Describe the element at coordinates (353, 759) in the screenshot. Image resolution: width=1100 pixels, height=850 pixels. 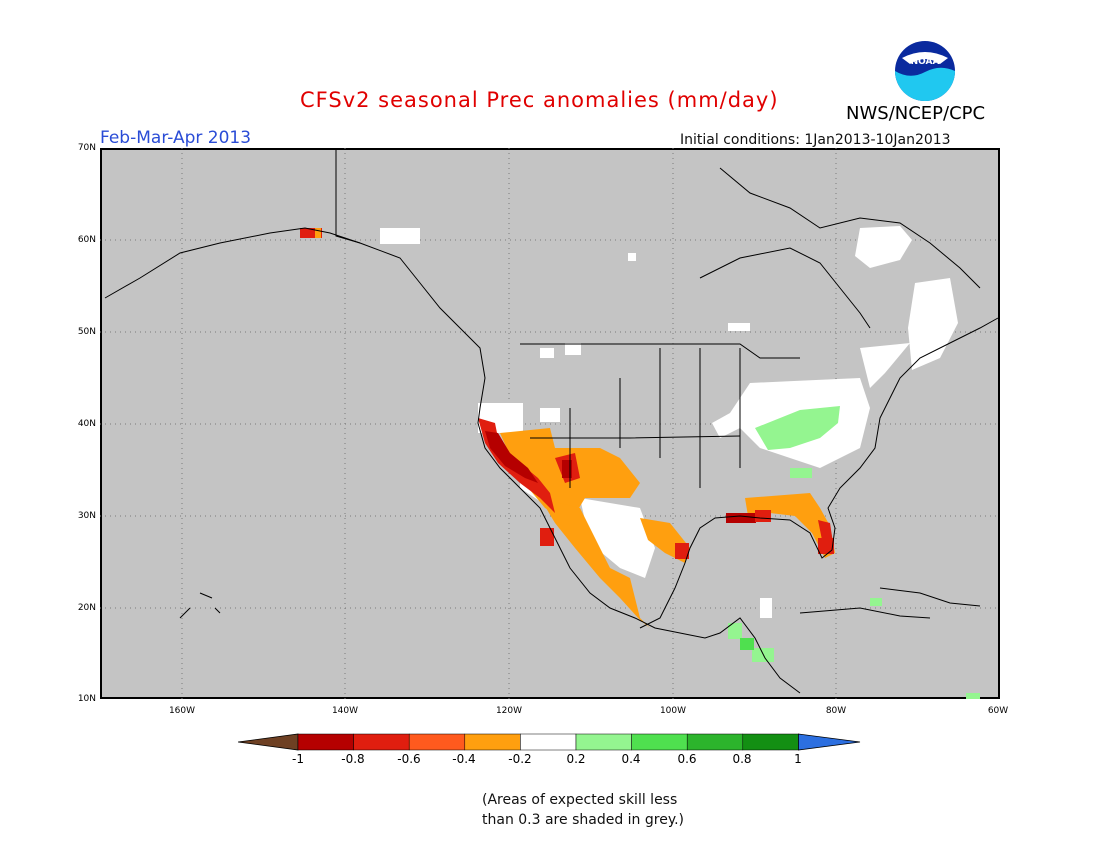
I see `colorbar-label: -0.8` at that location.